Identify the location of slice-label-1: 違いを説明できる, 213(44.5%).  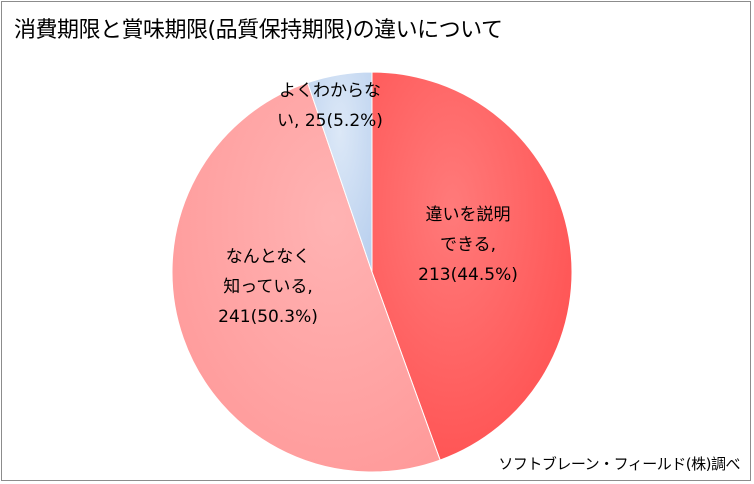
(468, 245).